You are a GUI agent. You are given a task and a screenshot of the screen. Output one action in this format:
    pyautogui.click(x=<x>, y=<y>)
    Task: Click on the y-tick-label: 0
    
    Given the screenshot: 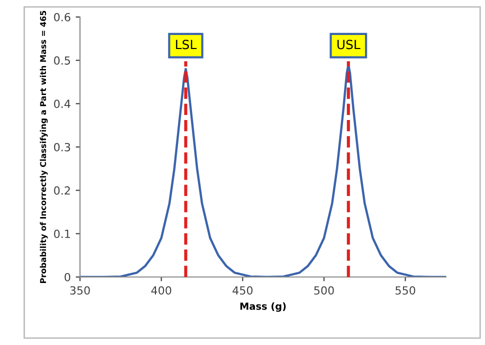 What is the action you would take?
    pyautogui.click(x=67, y=277)
    